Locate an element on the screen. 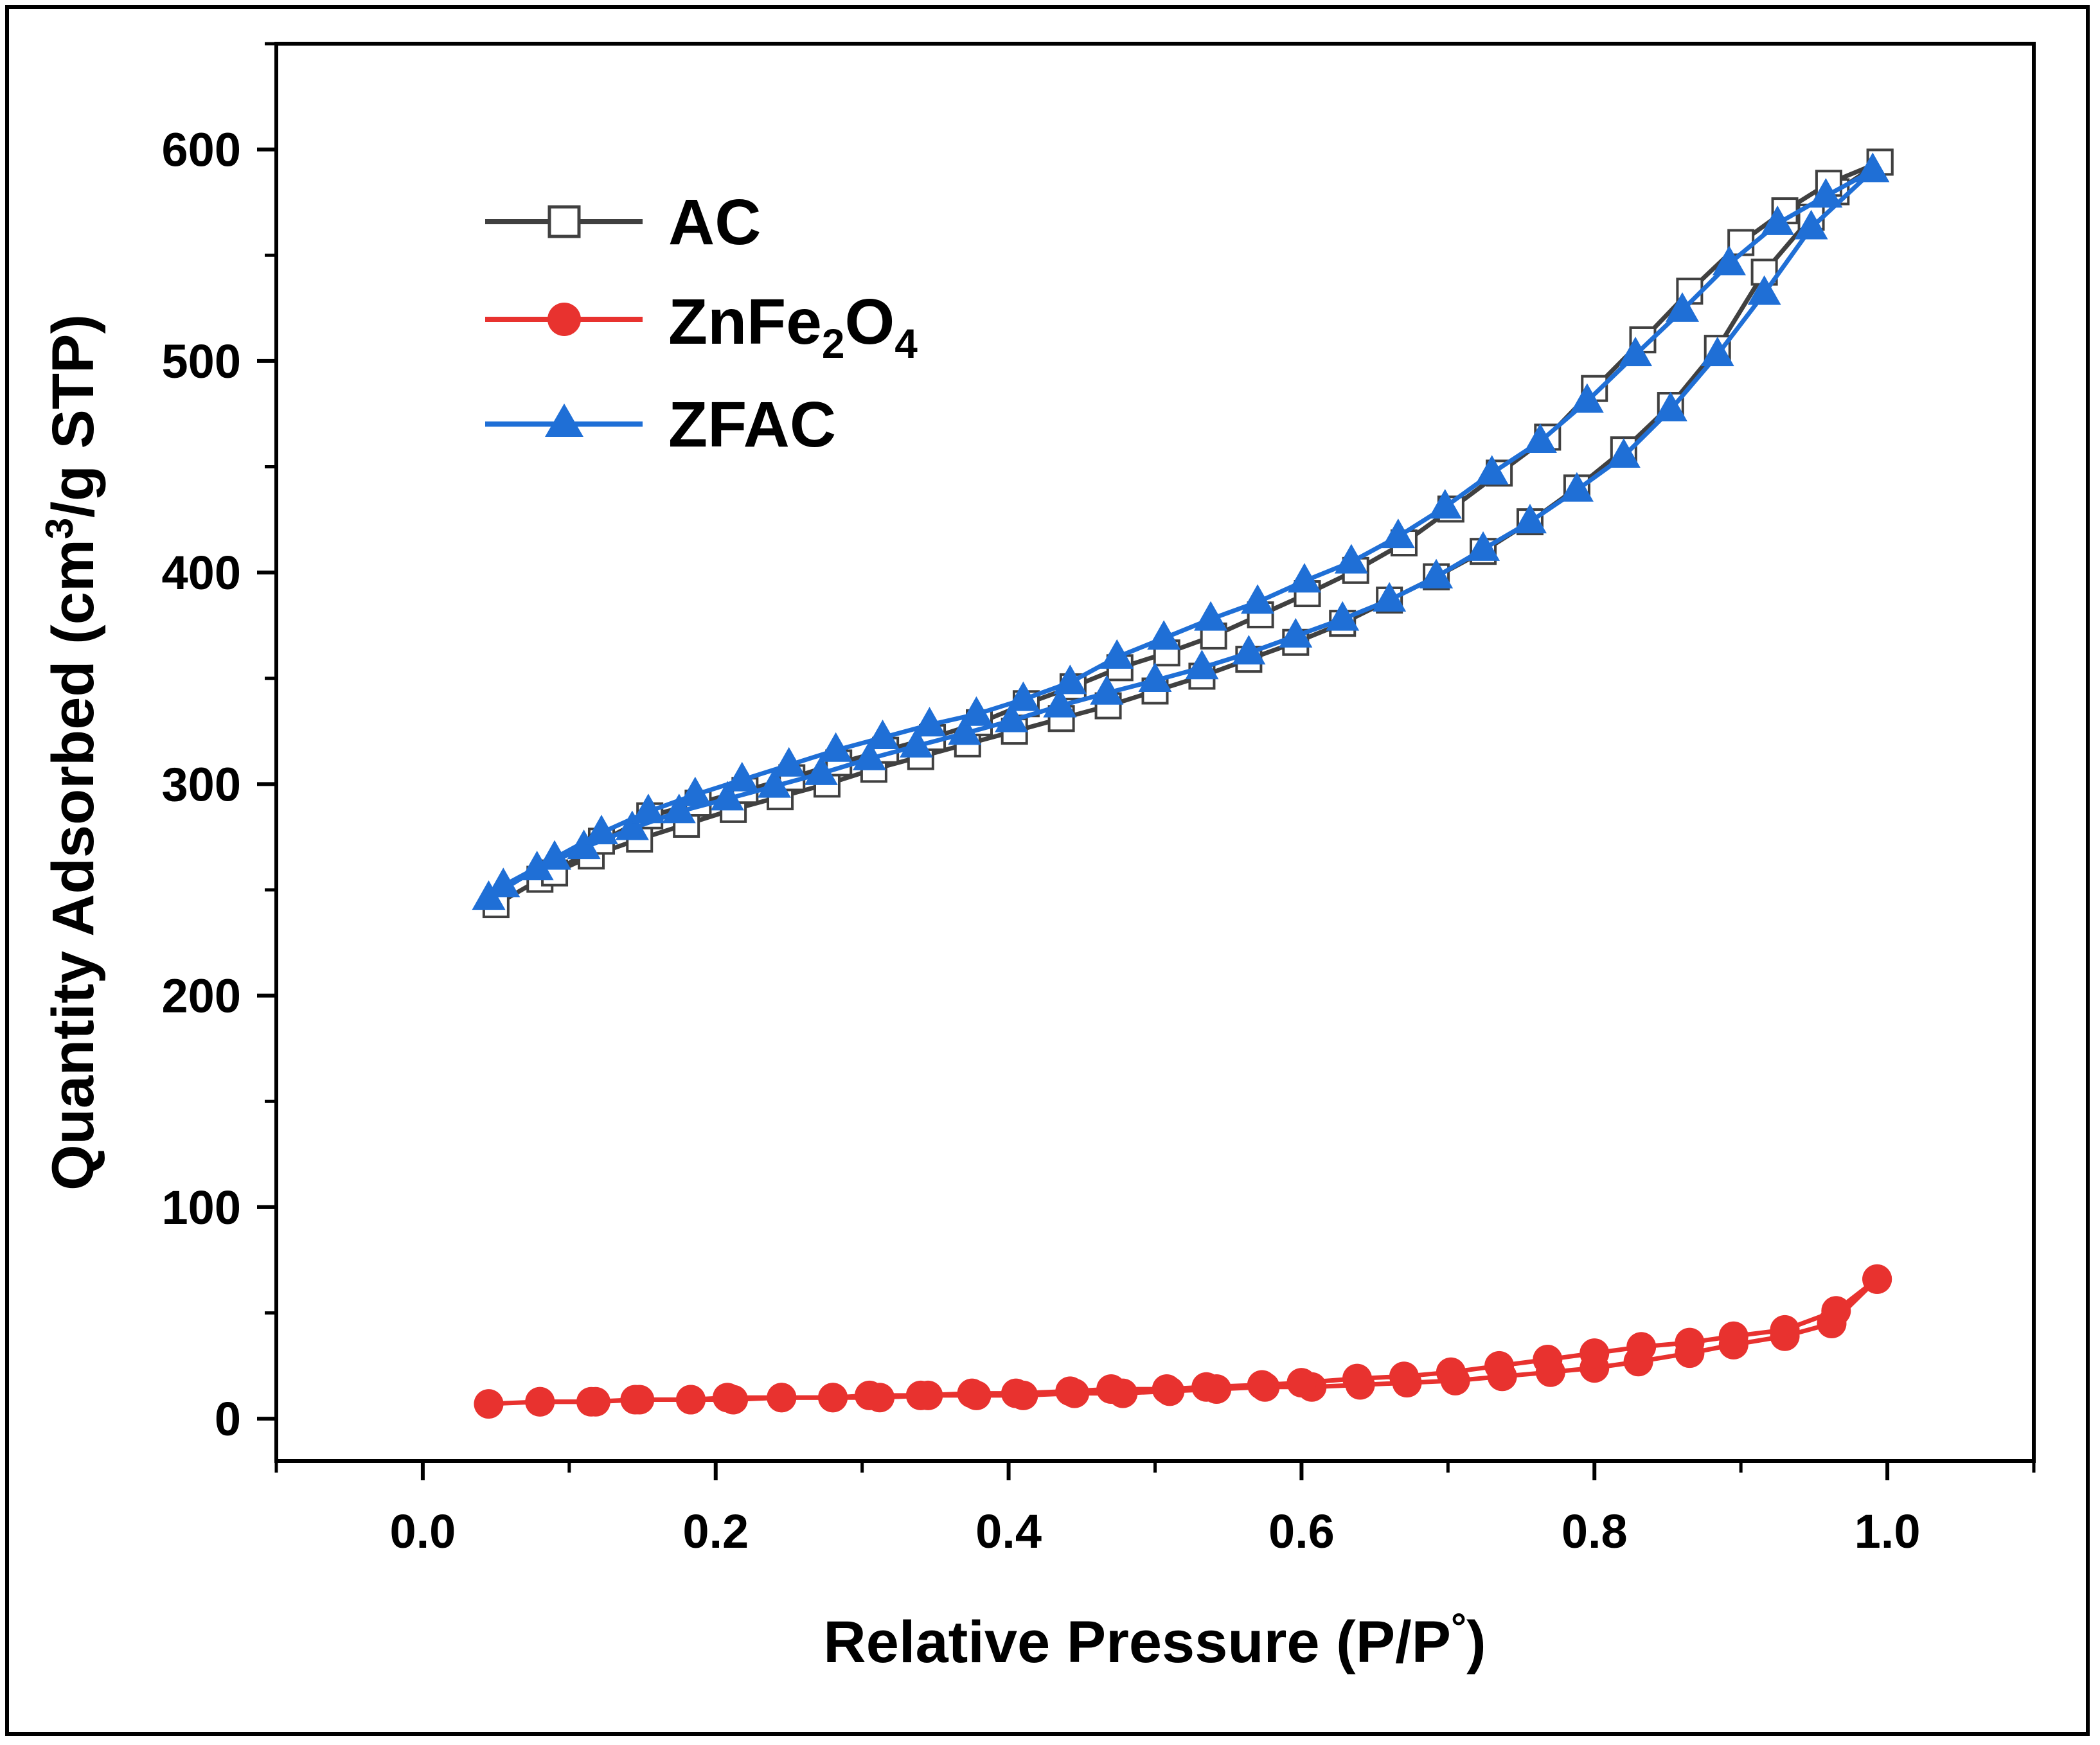  legend-entry-znfe2o4: ZnFe2O4 is located at coordinates (701, 327).